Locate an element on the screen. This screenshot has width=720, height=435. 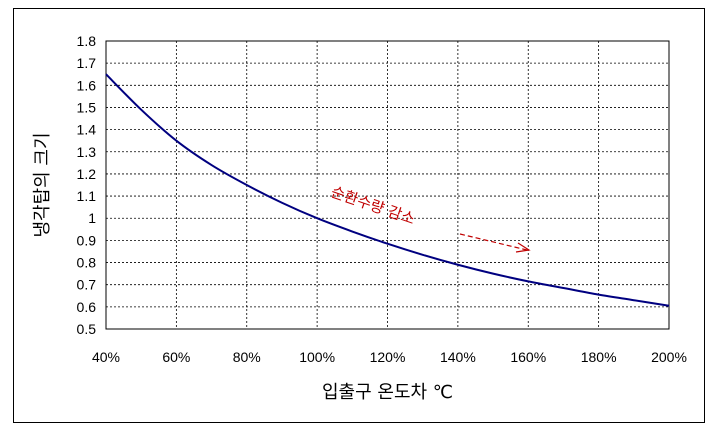
y-tick-label: 0.7 is located at coordinates (87, 285).